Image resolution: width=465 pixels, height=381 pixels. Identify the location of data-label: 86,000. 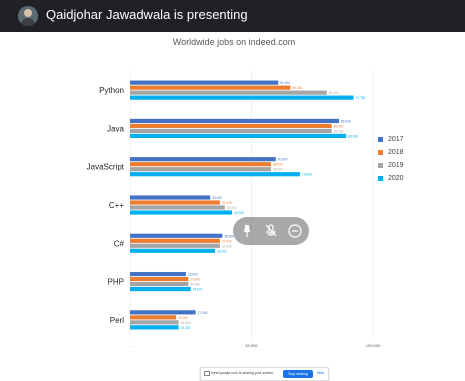
(346, 121).